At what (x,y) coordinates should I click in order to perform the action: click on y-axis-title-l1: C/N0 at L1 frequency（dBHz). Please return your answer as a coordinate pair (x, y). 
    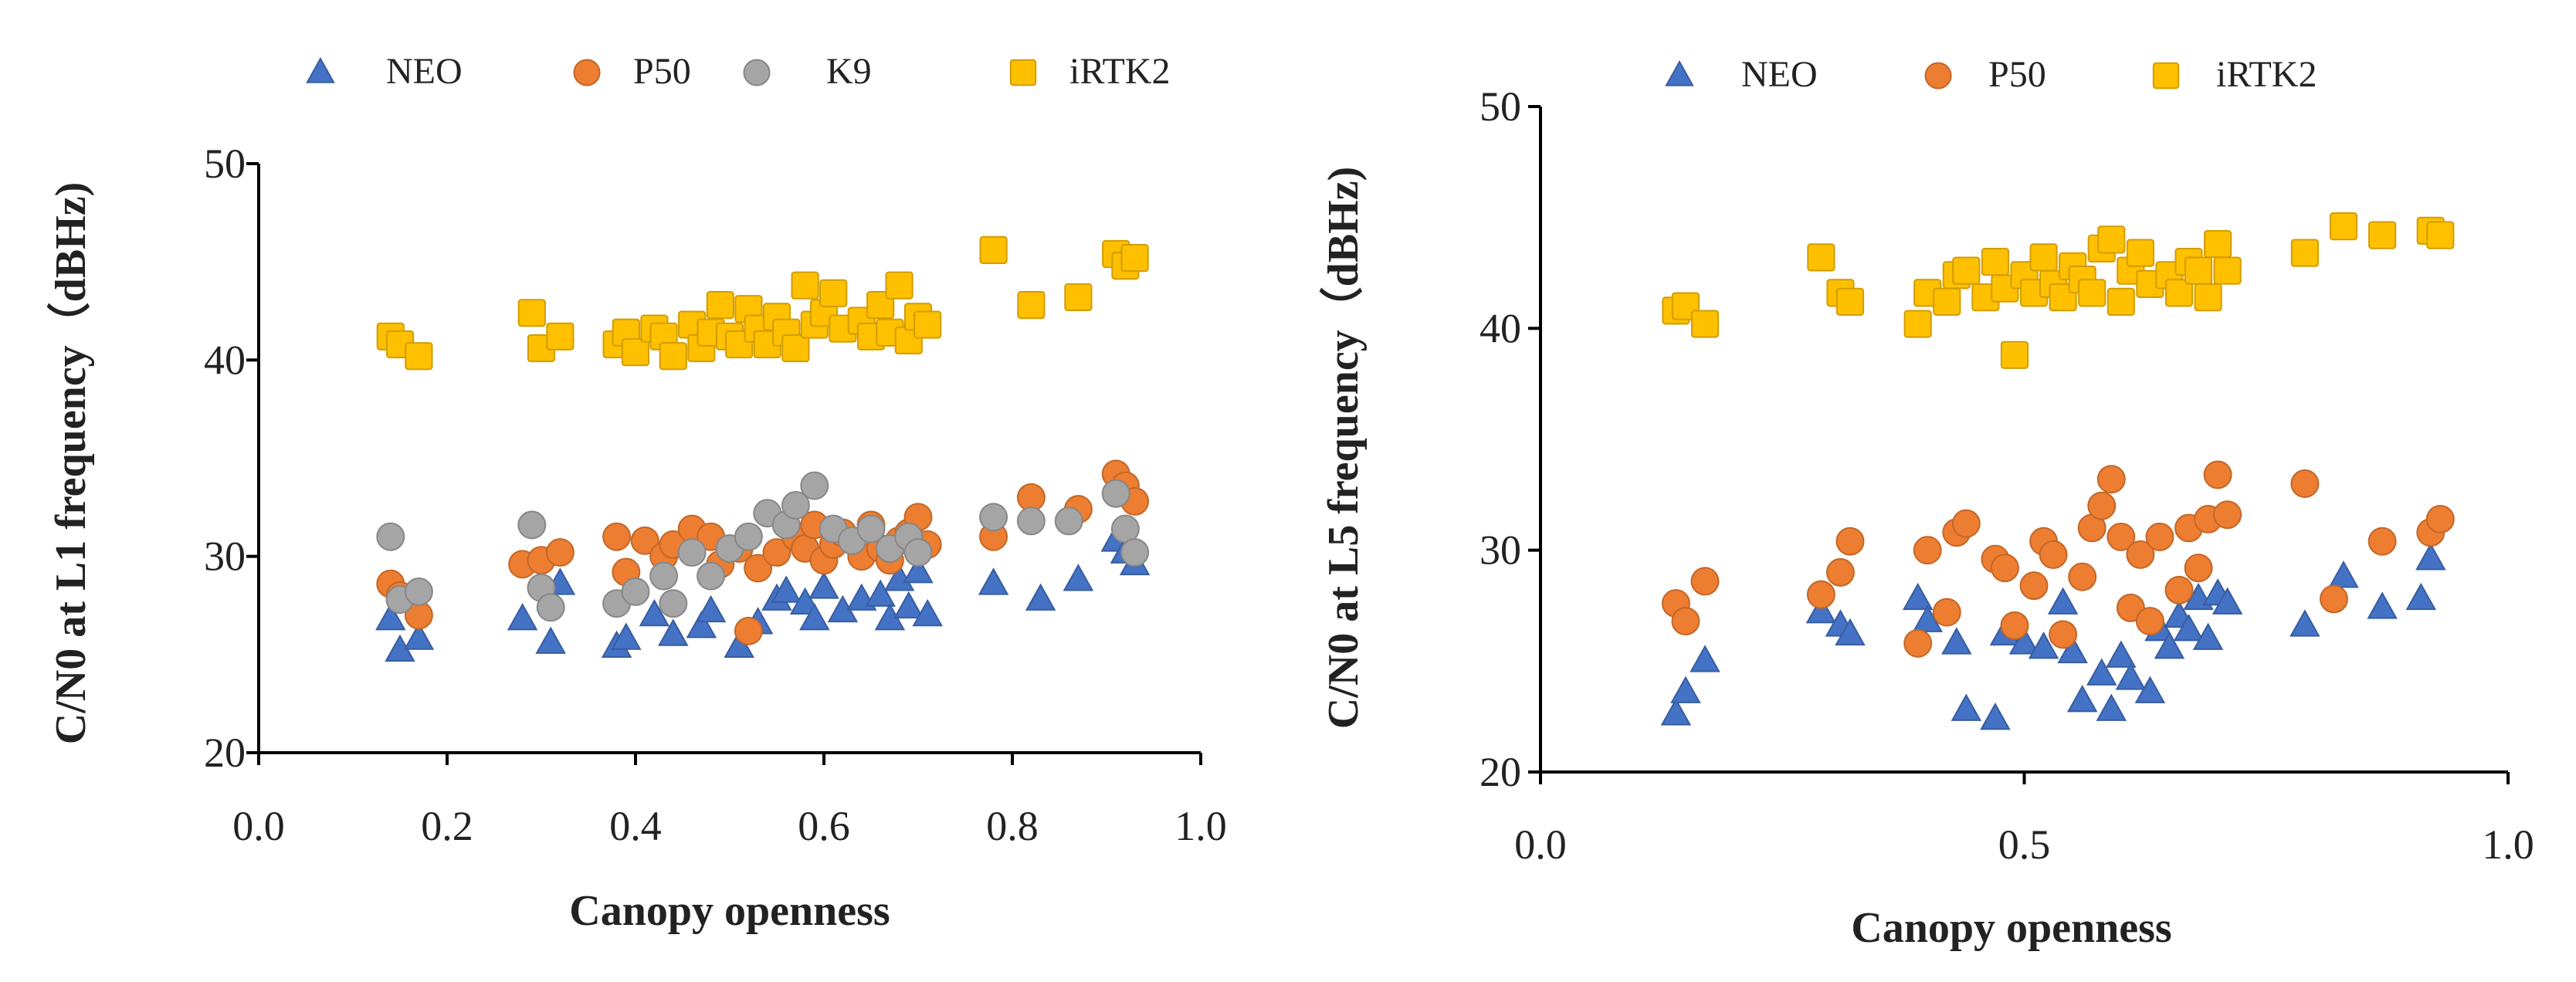
    Looking at the image, I should click on (70, 463).